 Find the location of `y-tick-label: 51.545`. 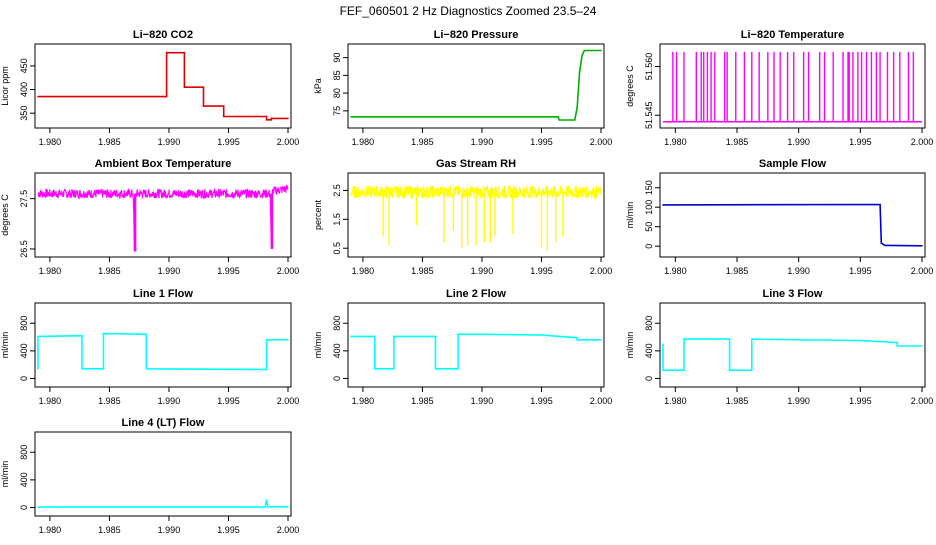

y-tick-label: 51.545 is located at coordinates (649, 115).